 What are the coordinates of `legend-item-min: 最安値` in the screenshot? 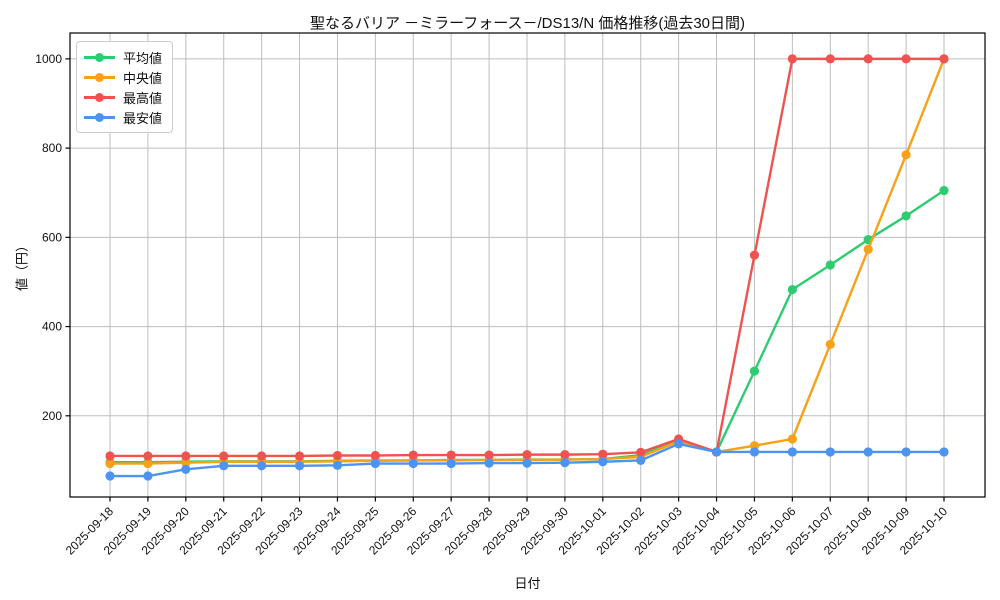 It's located at (123, 117).